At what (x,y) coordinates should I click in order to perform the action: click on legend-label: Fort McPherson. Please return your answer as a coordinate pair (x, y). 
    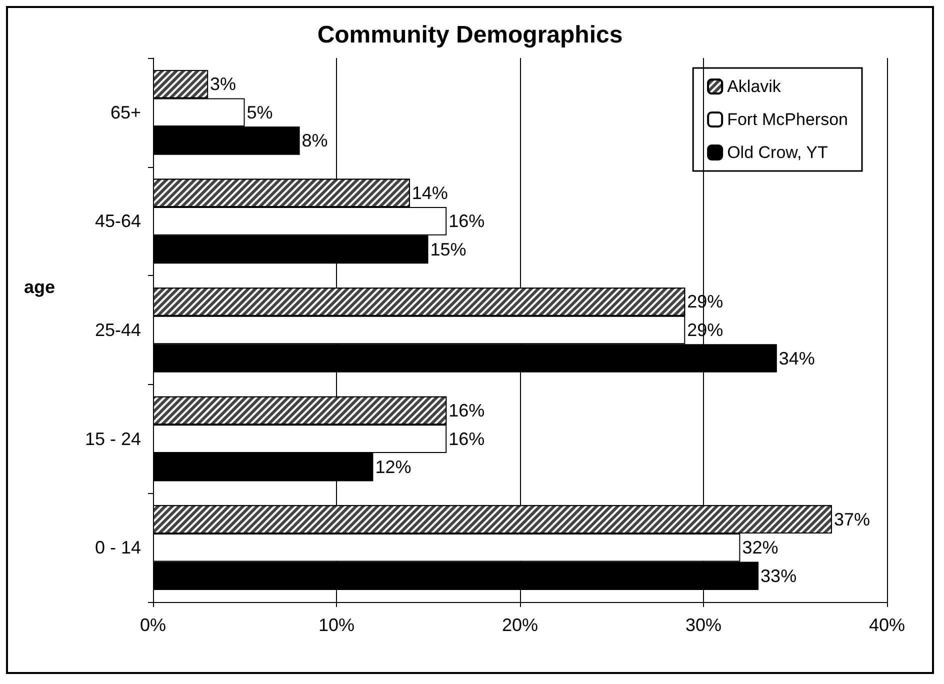
    Looking at the image, I should click on (787, 119).